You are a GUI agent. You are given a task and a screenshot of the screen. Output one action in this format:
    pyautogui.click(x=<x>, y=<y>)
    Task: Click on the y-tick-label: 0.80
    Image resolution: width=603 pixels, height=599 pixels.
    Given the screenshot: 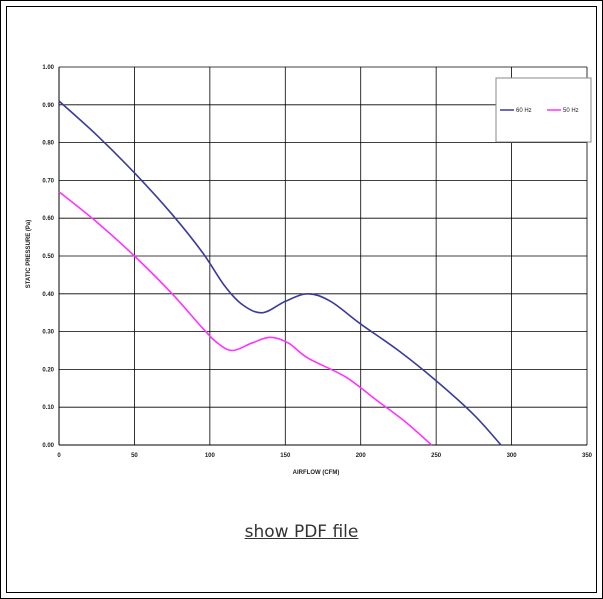 What is the action you would take?
    pyautogui.click(x=48, y=144)
    